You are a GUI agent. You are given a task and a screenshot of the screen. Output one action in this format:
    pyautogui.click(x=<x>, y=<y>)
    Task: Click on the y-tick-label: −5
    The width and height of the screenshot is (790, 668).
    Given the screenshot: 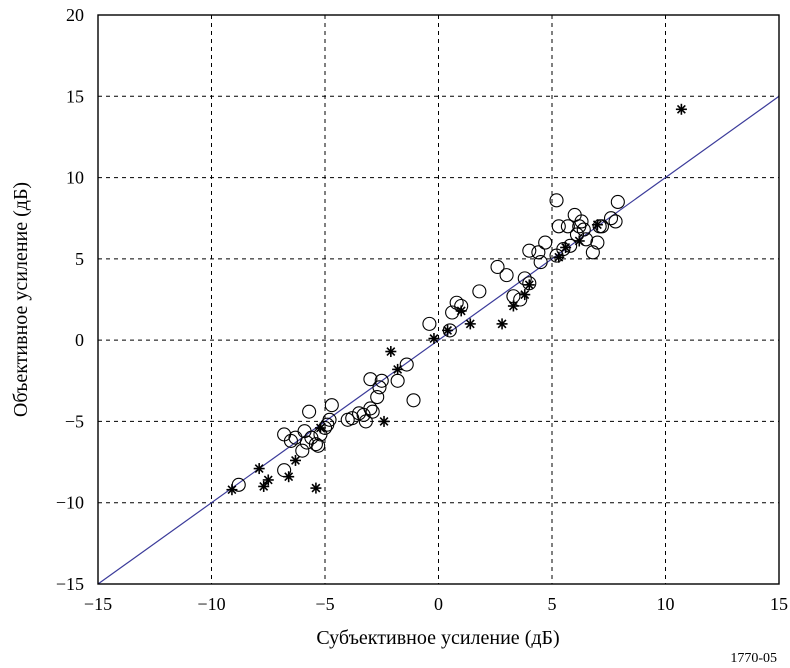 What is the action you would take?
    pyautogui.click(x=74, y=421)
    